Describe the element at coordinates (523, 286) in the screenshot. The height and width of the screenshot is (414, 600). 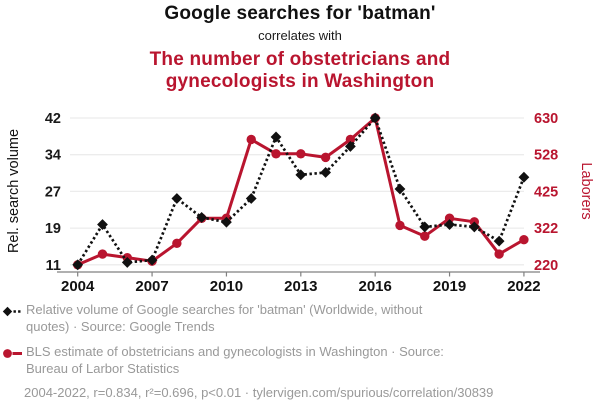
I see `svg-text: 2022` at that location.